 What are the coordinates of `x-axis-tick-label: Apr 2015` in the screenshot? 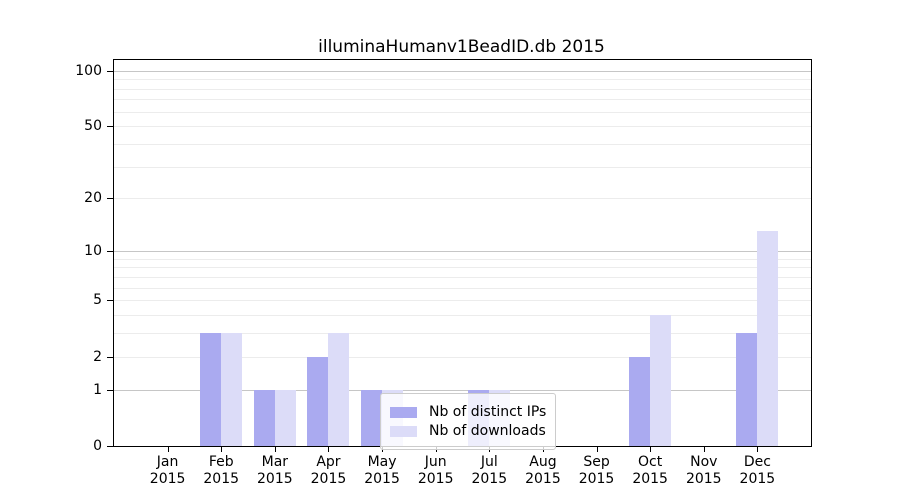 It's located at (328, 470).